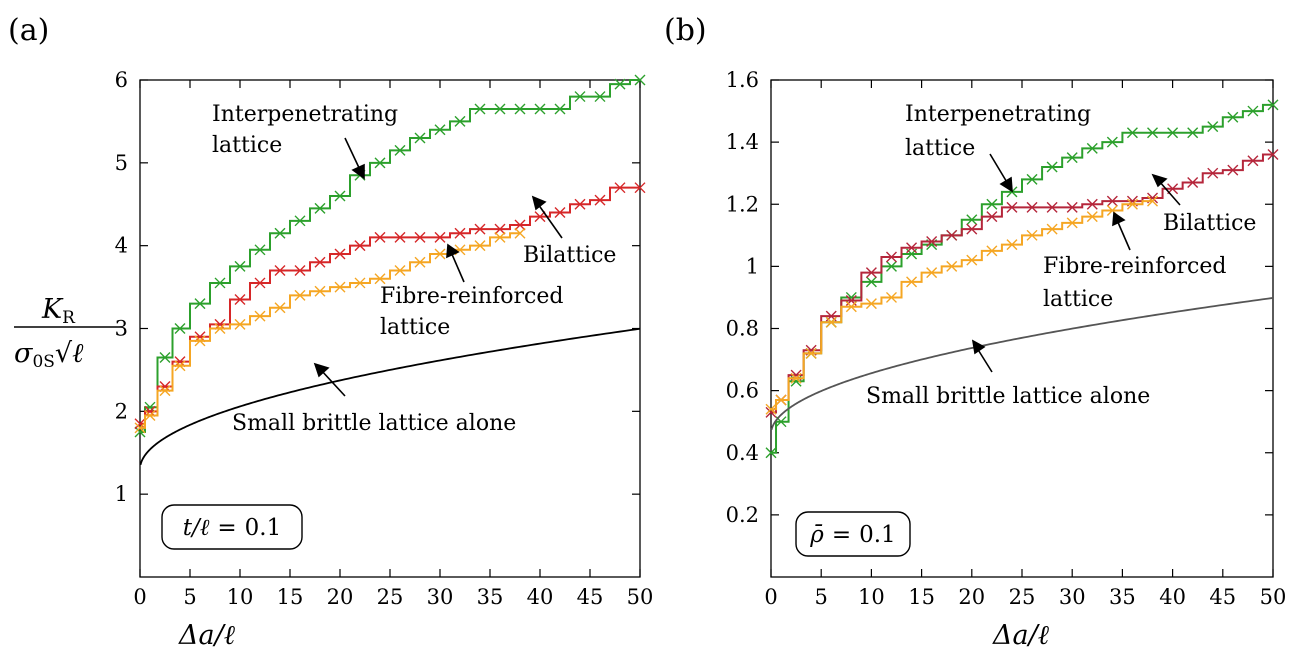  Describe the element at coordinates (998, 114) in the screenshot. I see `panel-b-label-interpenetrating-1: Interpenetrating` at that location.